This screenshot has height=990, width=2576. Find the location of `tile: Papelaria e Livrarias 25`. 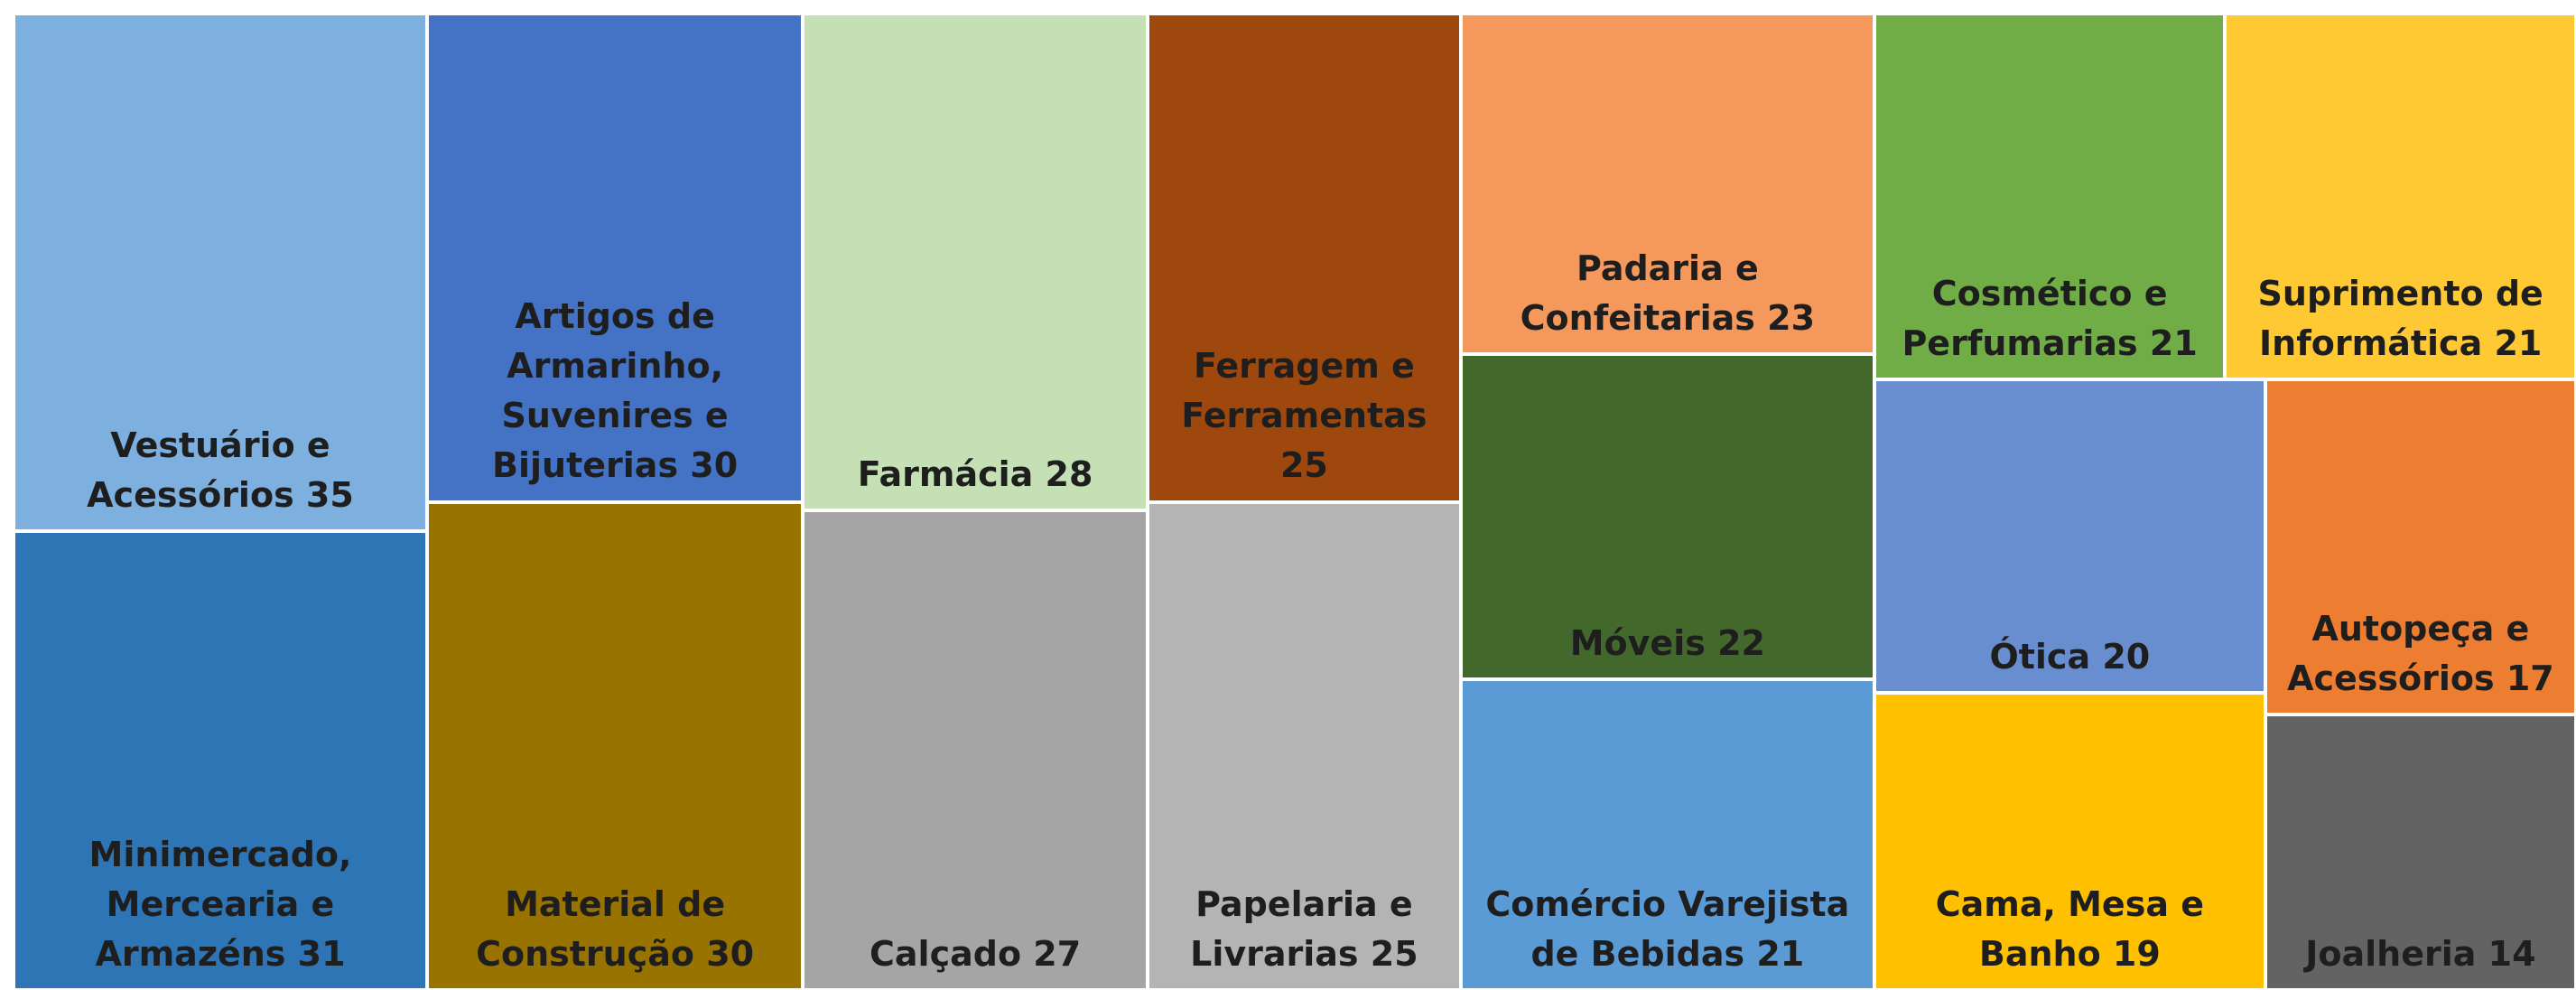

tile: Papelaria e Livrarias 25 is located at coordinates (1304, 746).